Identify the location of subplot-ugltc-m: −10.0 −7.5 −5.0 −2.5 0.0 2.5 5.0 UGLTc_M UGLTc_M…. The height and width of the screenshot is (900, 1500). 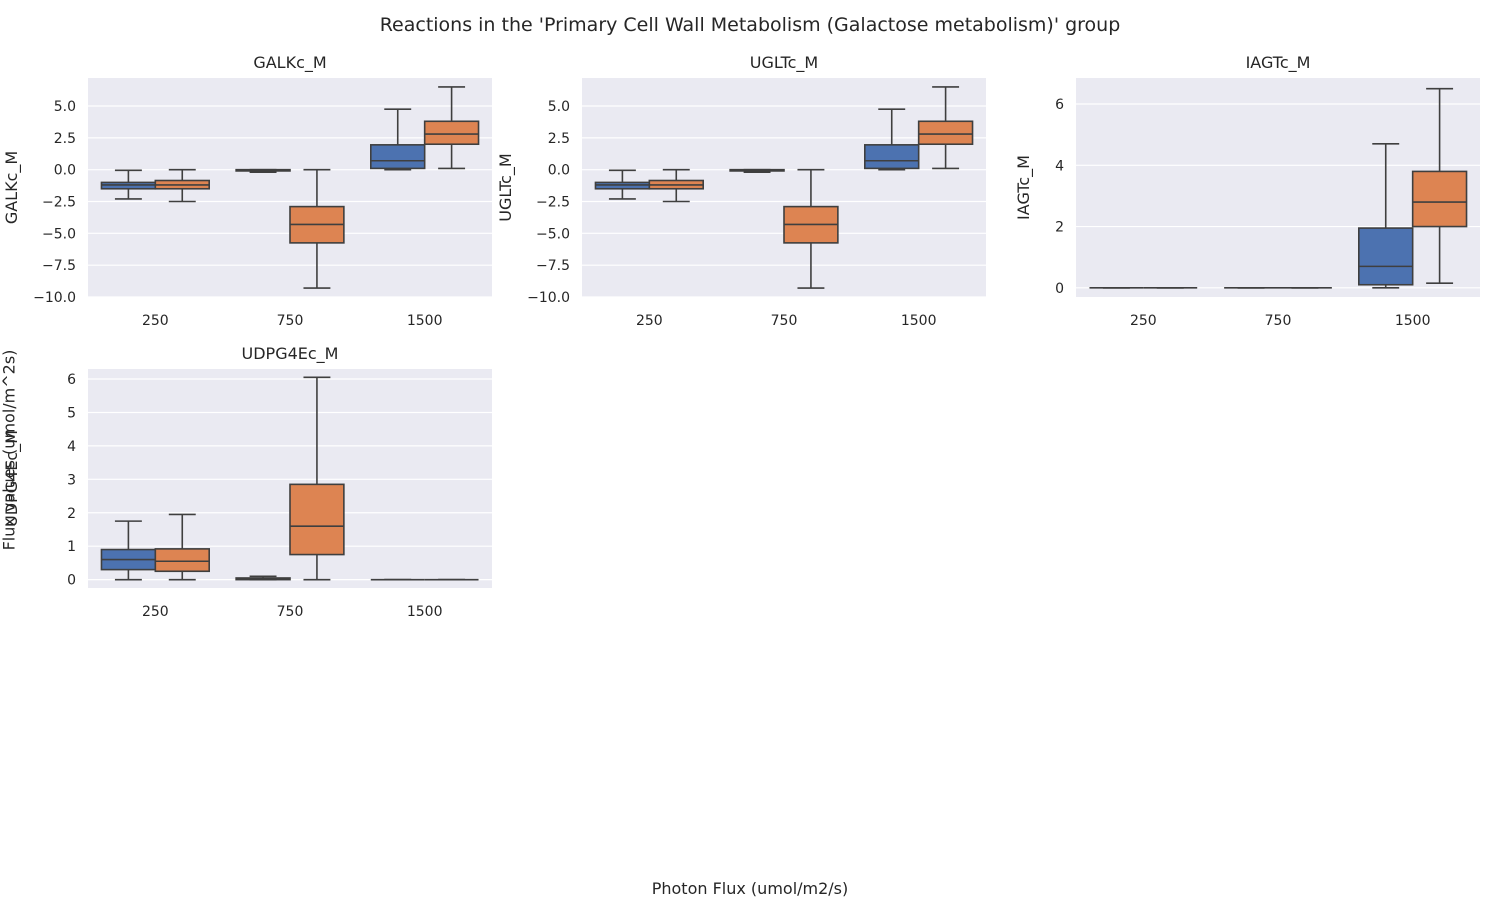
(744, 195).